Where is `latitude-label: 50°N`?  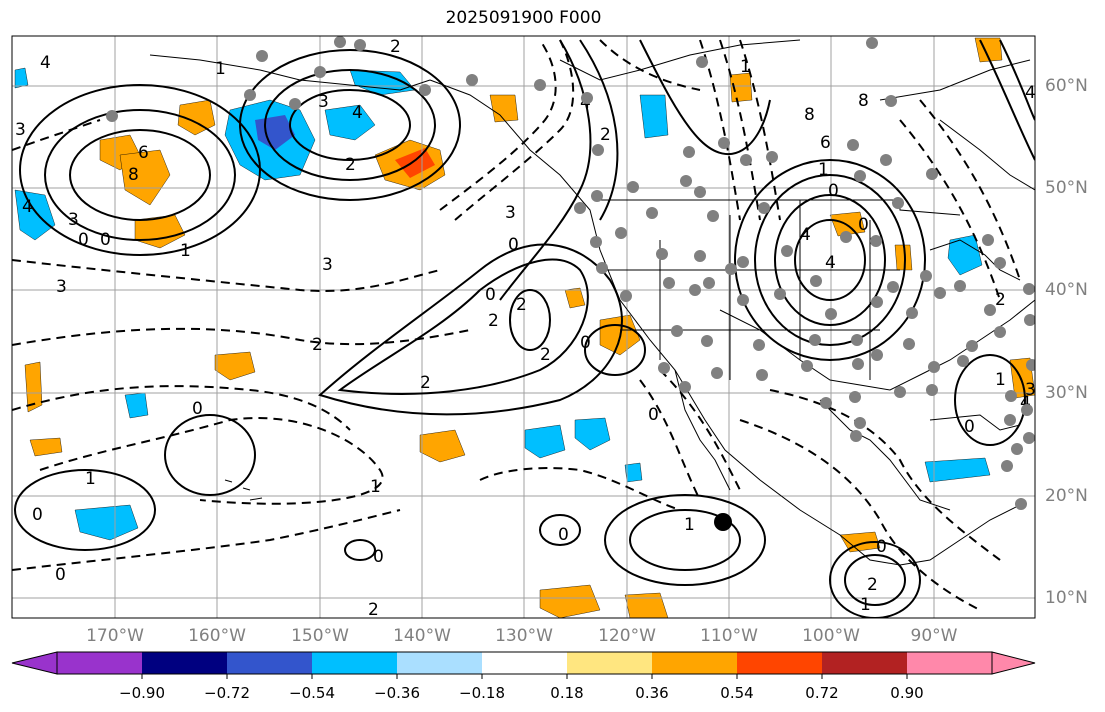
latitude-label: 50°N is located at coordinates (1066, 188).